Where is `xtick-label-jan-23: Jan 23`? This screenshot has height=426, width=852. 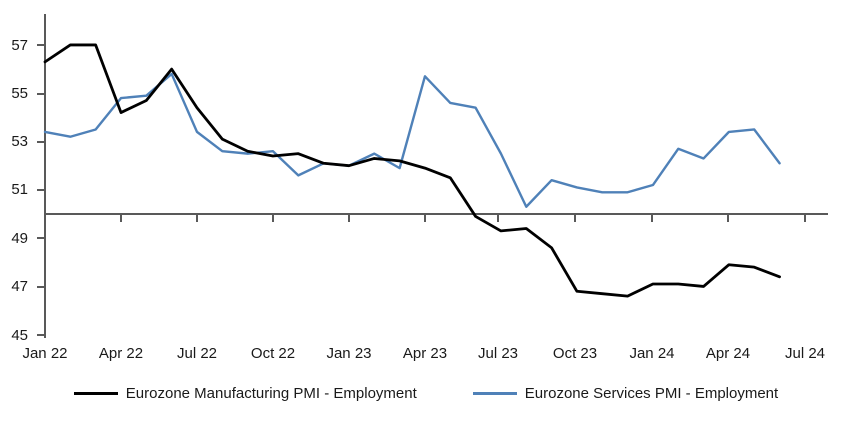
xtick-label-jan-23: Jan 23 is located at coordinates (349, 353).